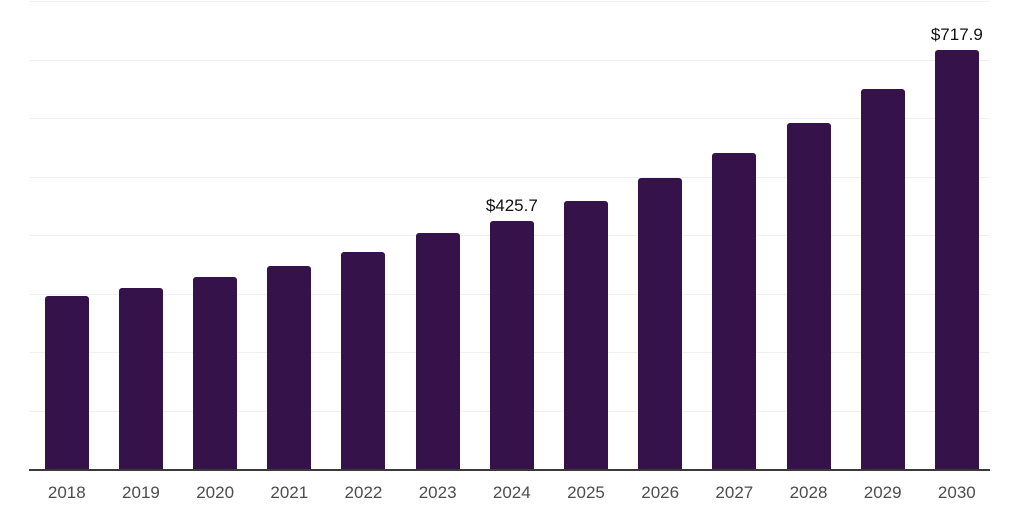  I want to click on bar-2024, so click(511, 345).